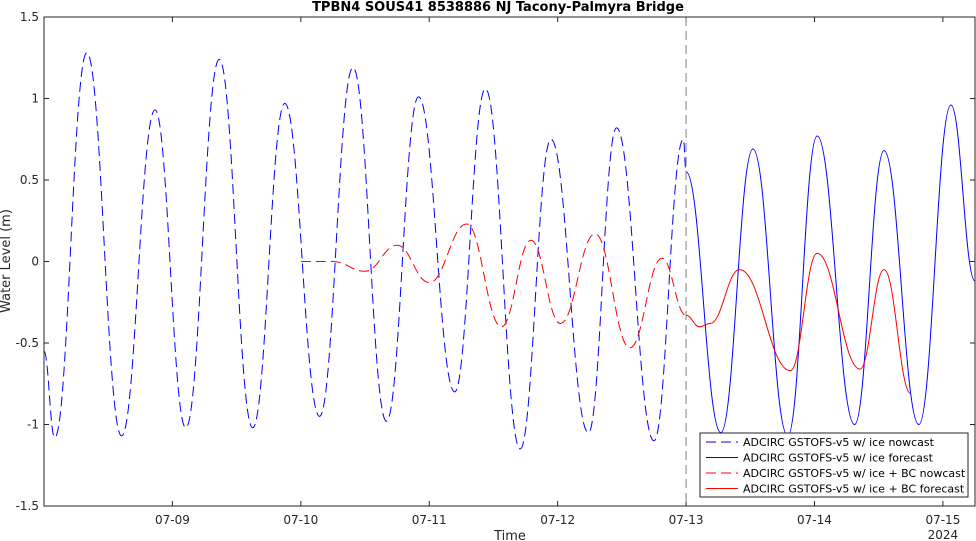 The width and height of the screenshot is (976, 541). What do you see at coordinates (27, 343) in the screenshot?
I see `y-tick-label: -0.5` at bounding box center [27, 343].